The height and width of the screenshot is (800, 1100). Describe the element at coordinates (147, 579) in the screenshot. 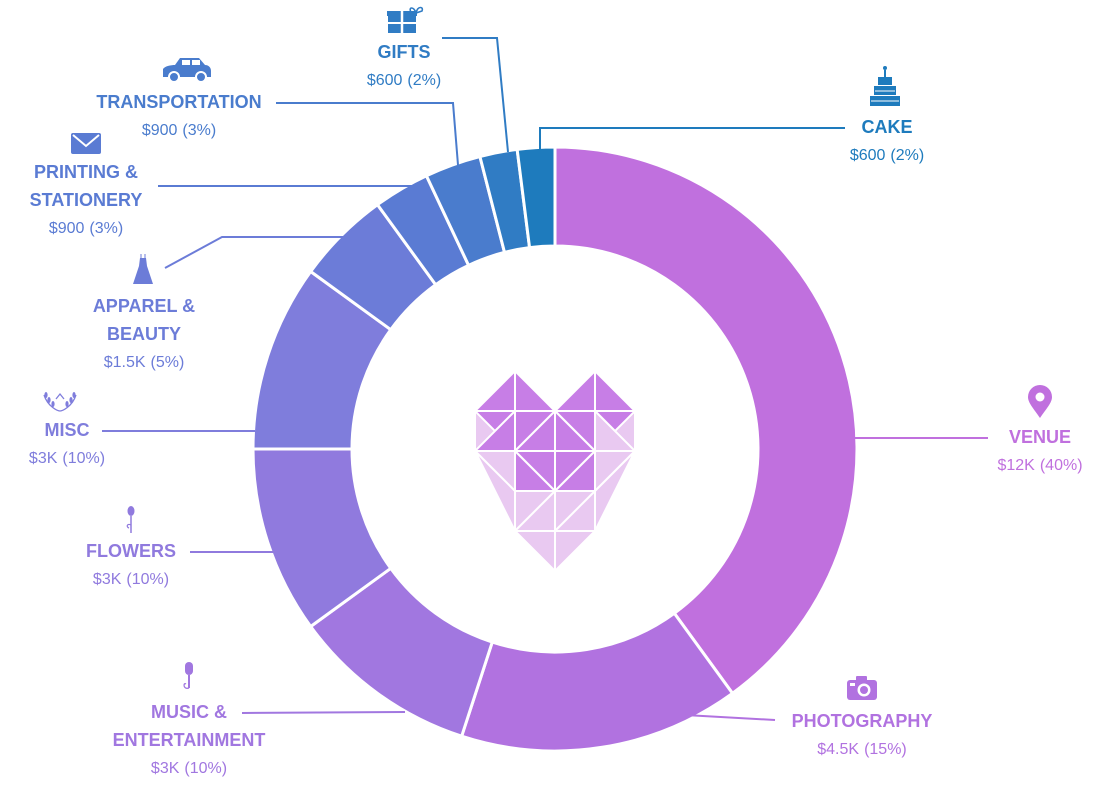

I see `value-percent-flowers: (10%)` at that location.